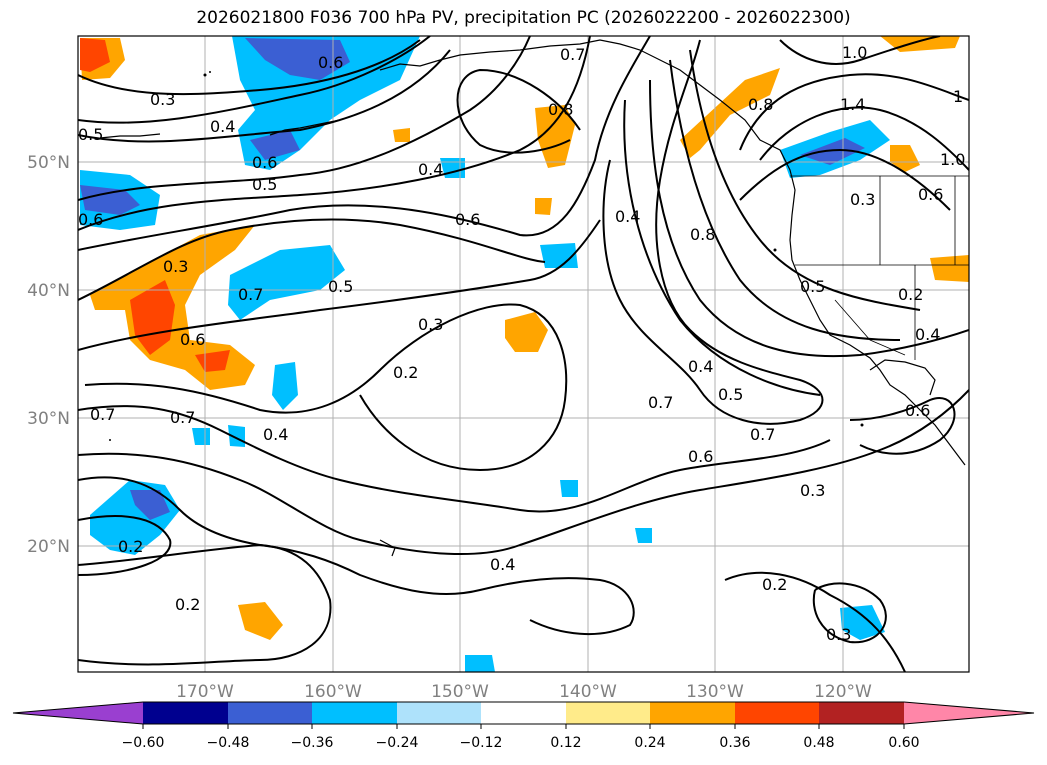  What do you see at coordinates (48, 355) in the screenshot?
I see `lat-labels: 50°N 40°N 30°N 20°N` at bounding box center [48, 355].